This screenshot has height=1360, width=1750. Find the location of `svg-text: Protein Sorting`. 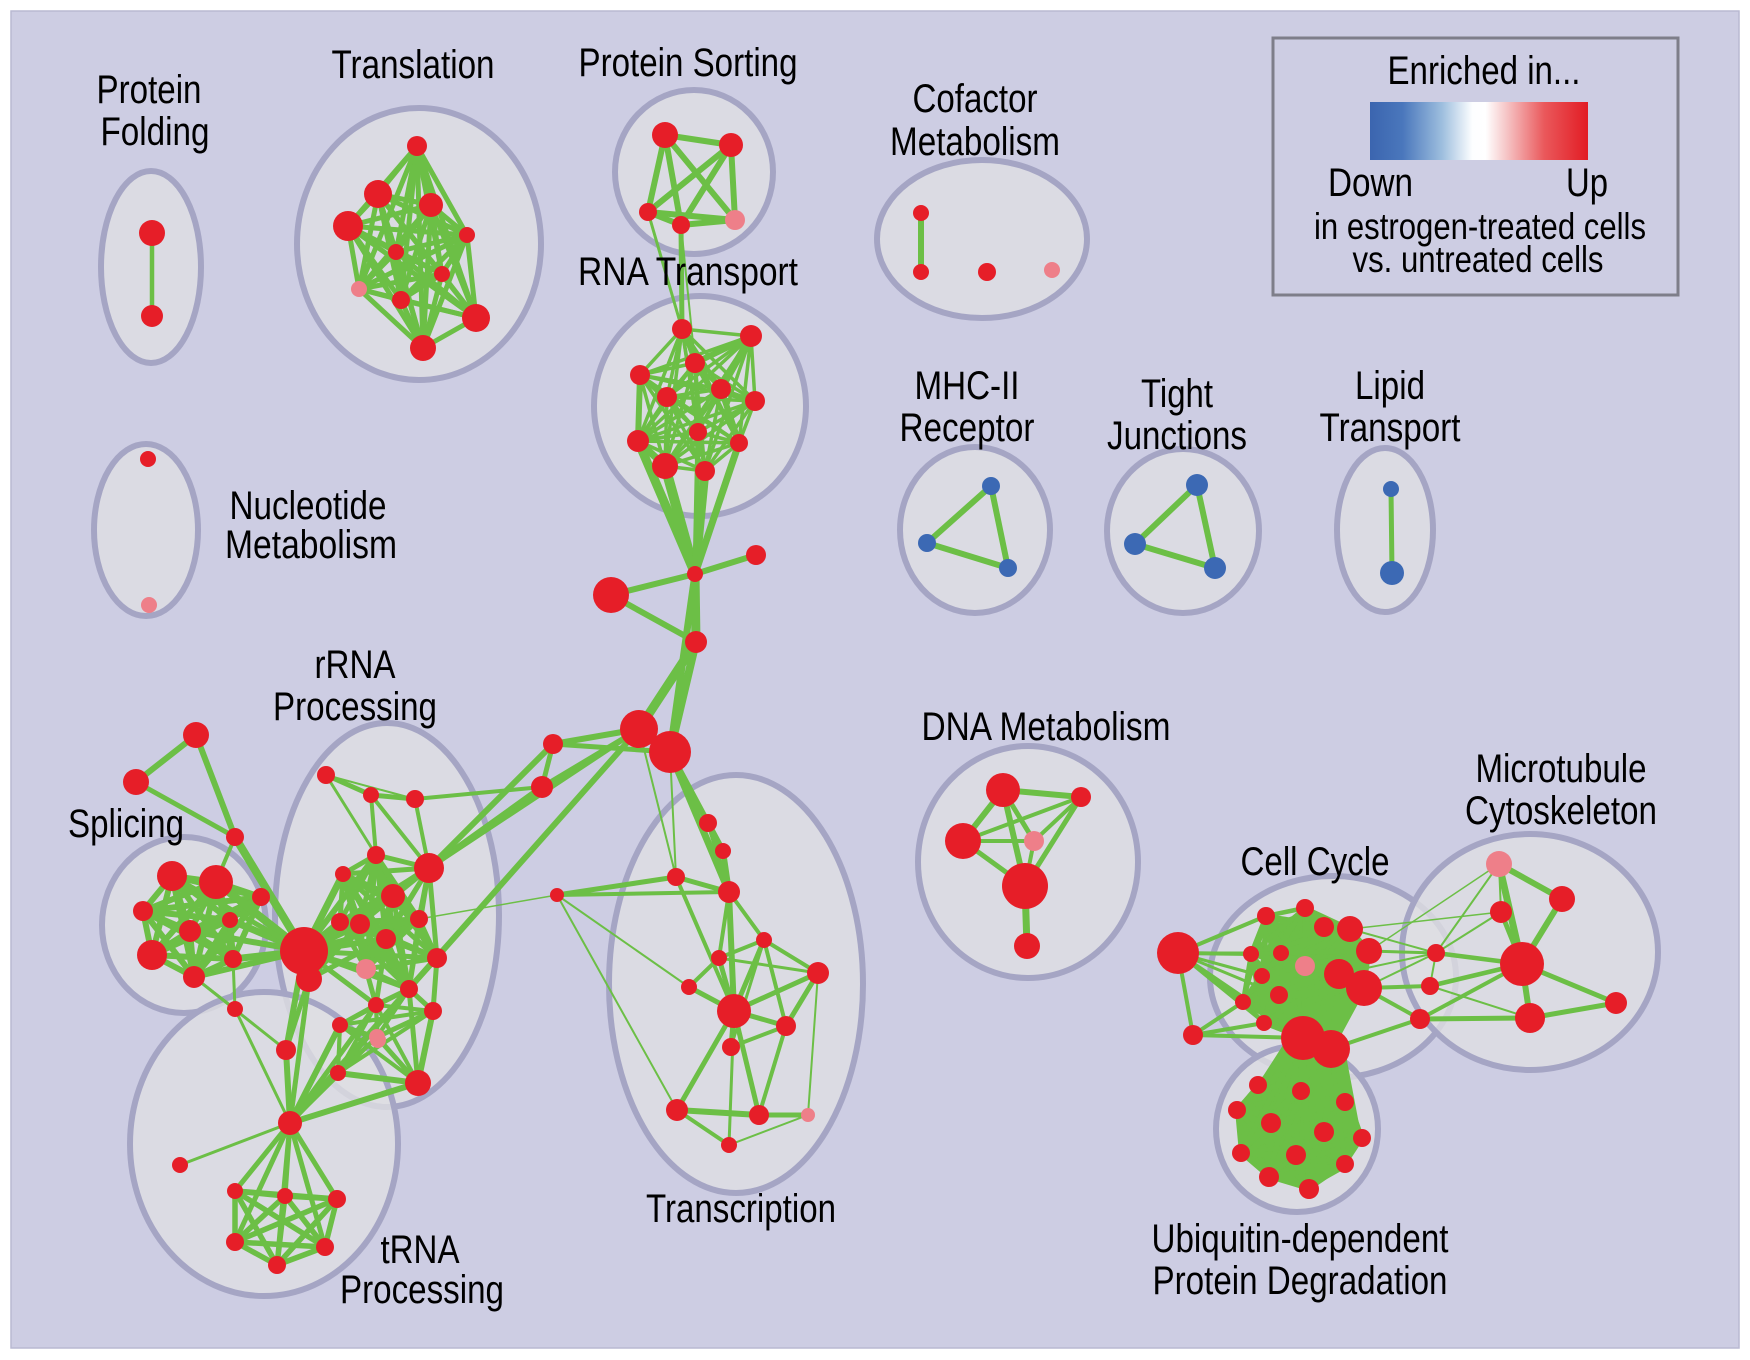

svg-text: Protein Sorting is located at coordinates (688, 63).